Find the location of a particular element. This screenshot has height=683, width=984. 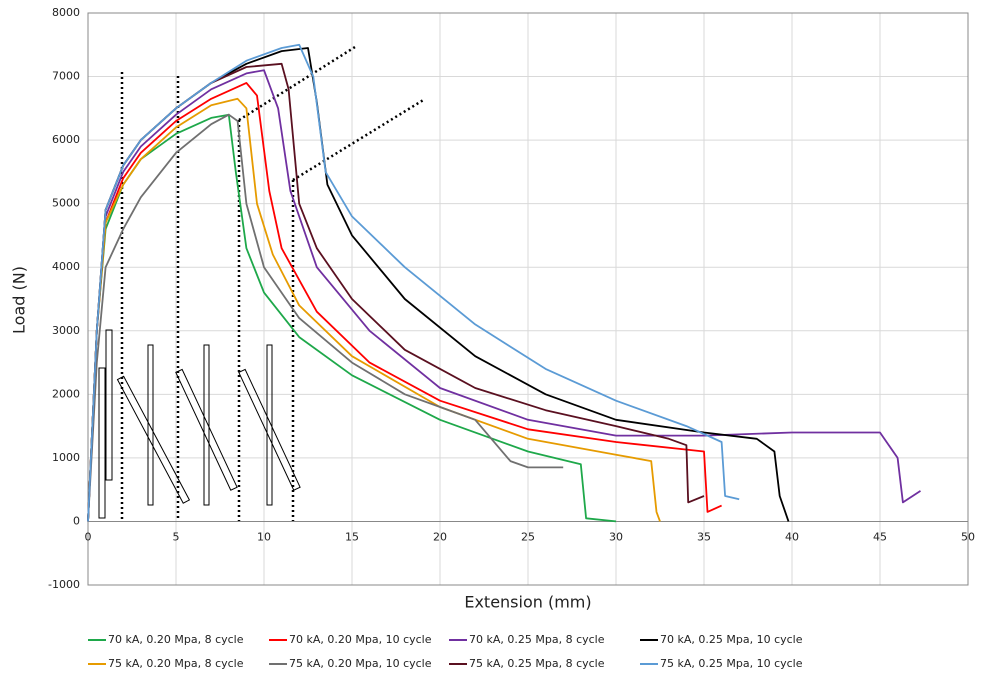

y-tick-label: -1000 is located at coordinates (64, 584).